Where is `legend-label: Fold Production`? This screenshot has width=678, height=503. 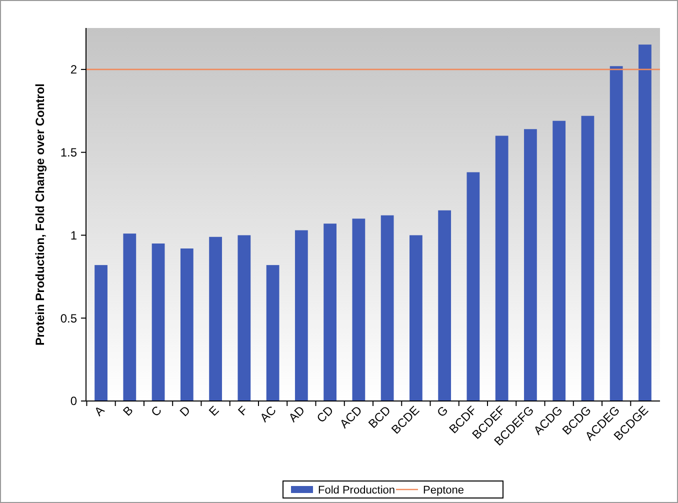 legend-label: Fold Production is located at coordinates (357, 490).